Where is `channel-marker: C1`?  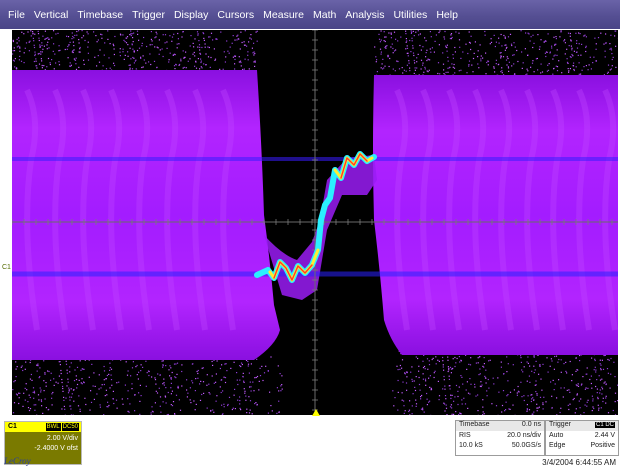
channel-marker: C1 is located at coordinates (6, 267).